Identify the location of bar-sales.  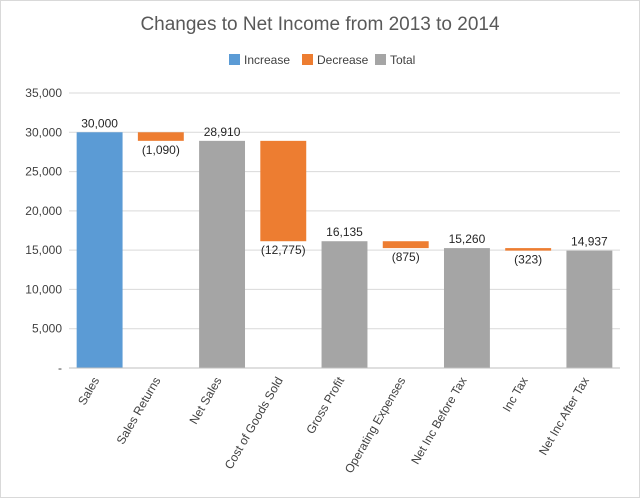
(99, 250).